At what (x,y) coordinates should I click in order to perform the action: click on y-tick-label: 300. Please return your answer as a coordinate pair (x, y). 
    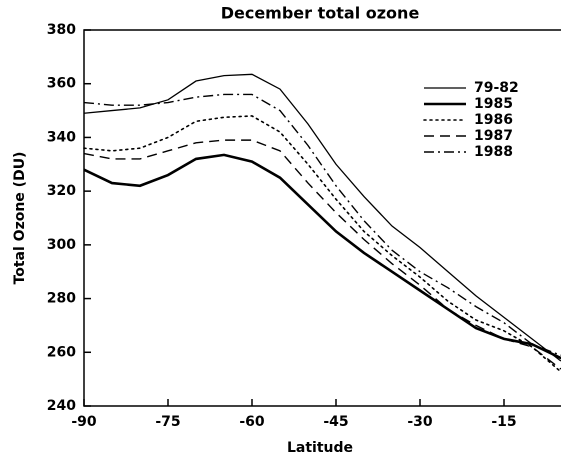
    Looking at the image, I should click on (61, 245).